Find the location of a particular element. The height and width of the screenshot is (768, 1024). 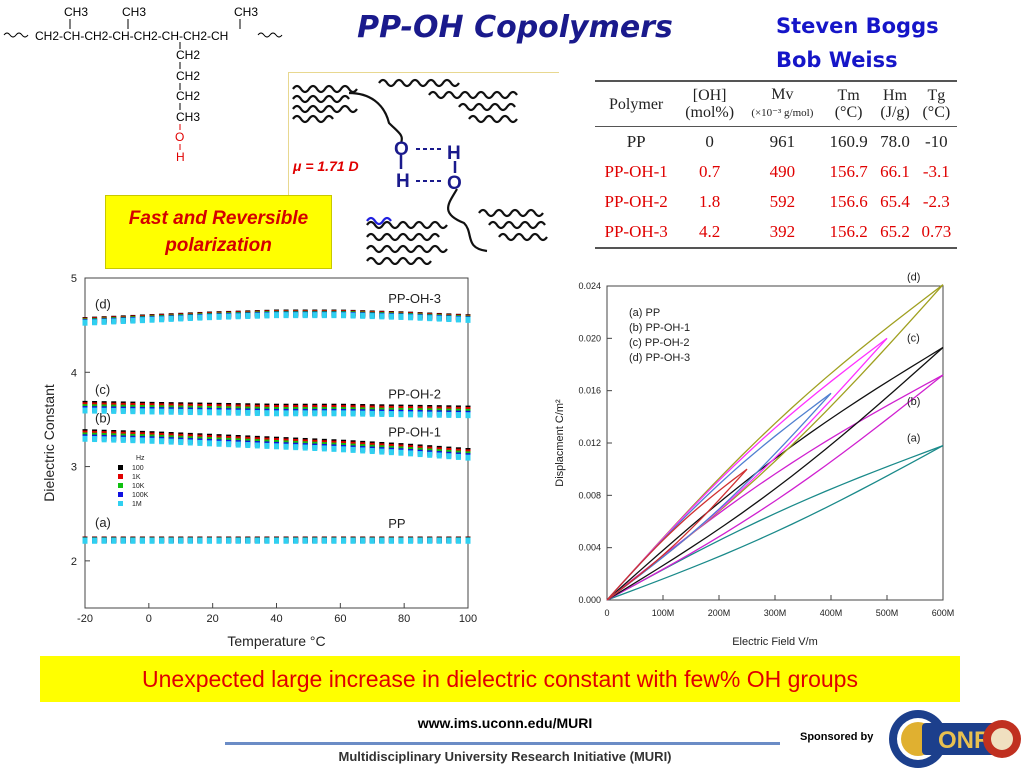

series-label: PP-OH-3 is located at coordinates (414, 298).